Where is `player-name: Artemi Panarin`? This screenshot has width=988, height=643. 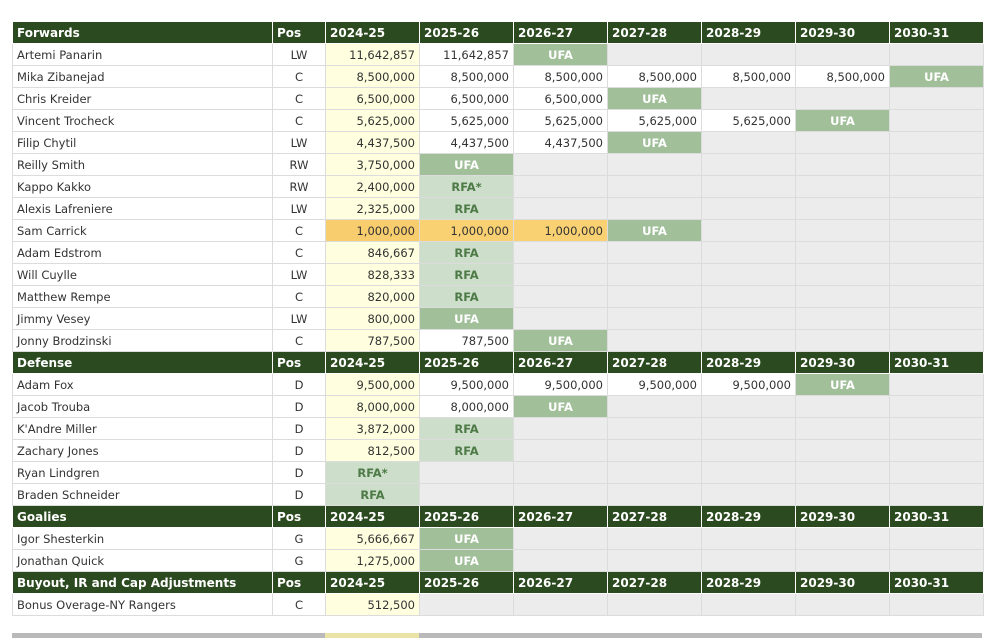
player-name: Artemi Panarin is located at coordinates (142, 54).